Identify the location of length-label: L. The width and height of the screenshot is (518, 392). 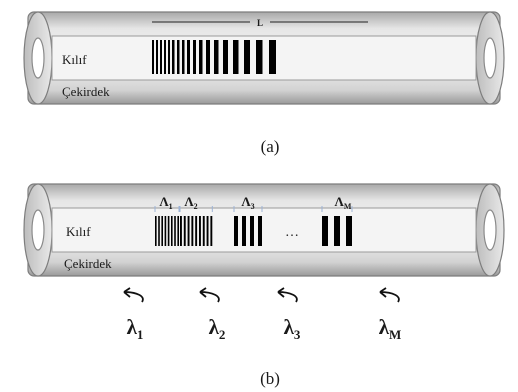
(260, 23).